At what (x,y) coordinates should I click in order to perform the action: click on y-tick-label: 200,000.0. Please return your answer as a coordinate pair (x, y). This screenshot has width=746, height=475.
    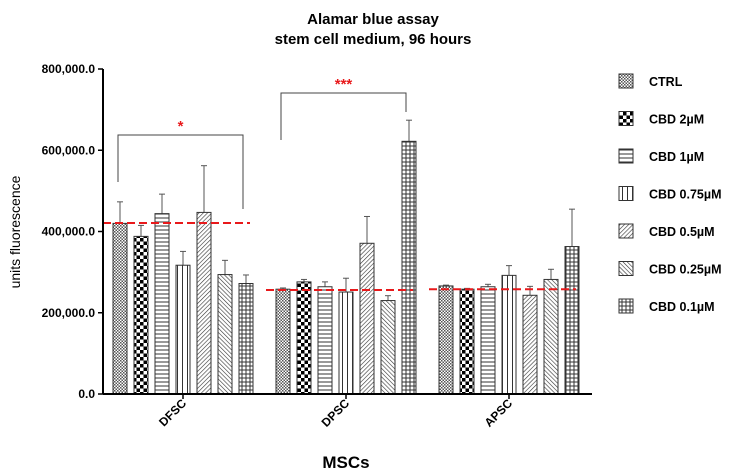
    Looking at the image, I should click on (69, 313).